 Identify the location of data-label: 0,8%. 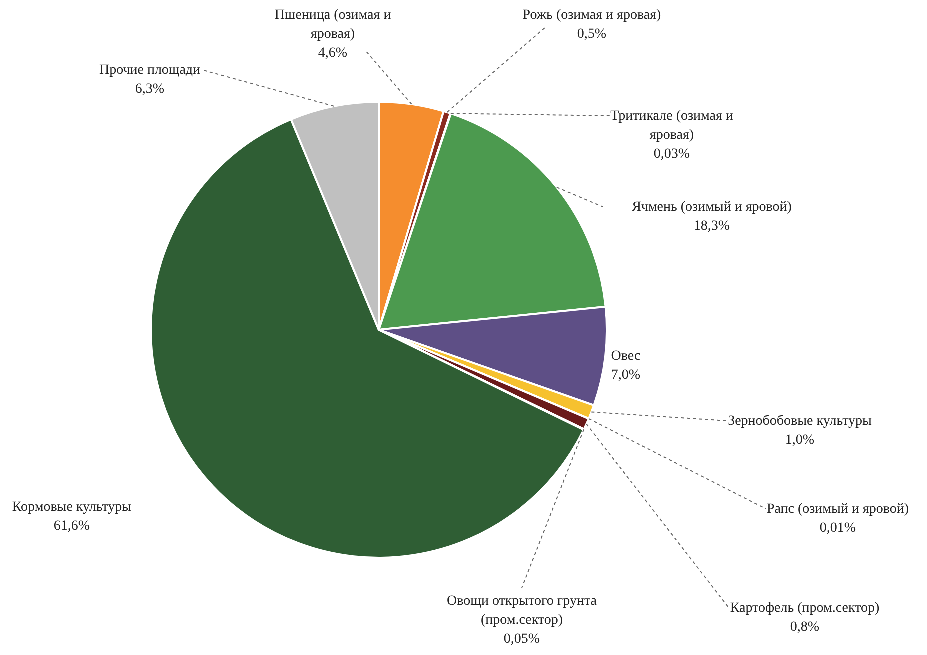
(805, 627).